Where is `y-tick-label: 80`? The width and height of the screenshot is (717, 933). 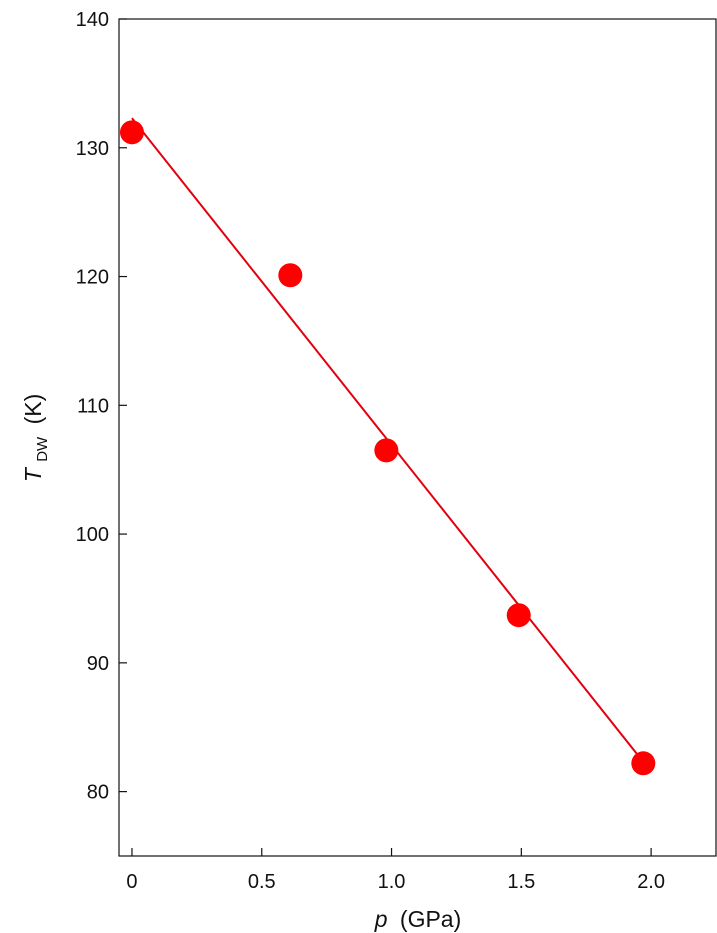
y-tick-label: 80 is located at coordinates (98, 793).